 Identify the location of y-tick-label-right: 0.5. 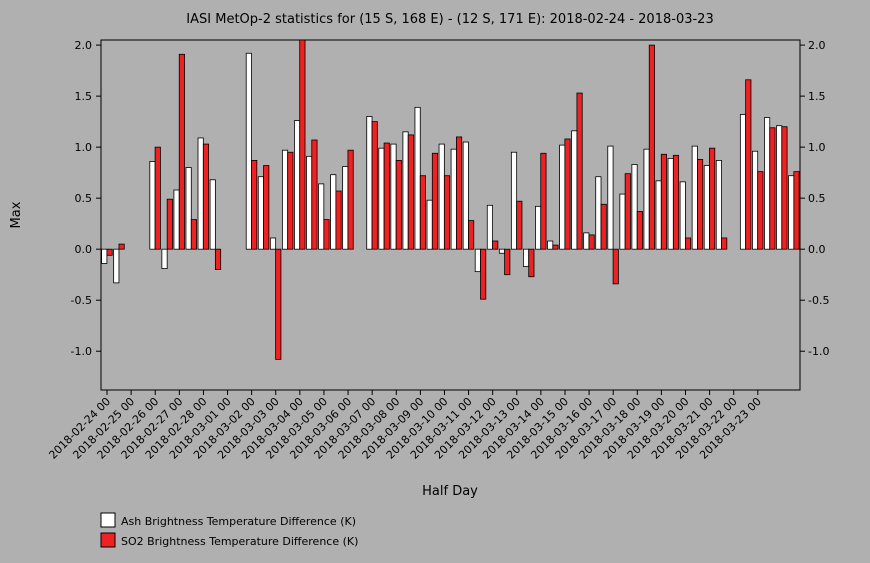
(817, 198).